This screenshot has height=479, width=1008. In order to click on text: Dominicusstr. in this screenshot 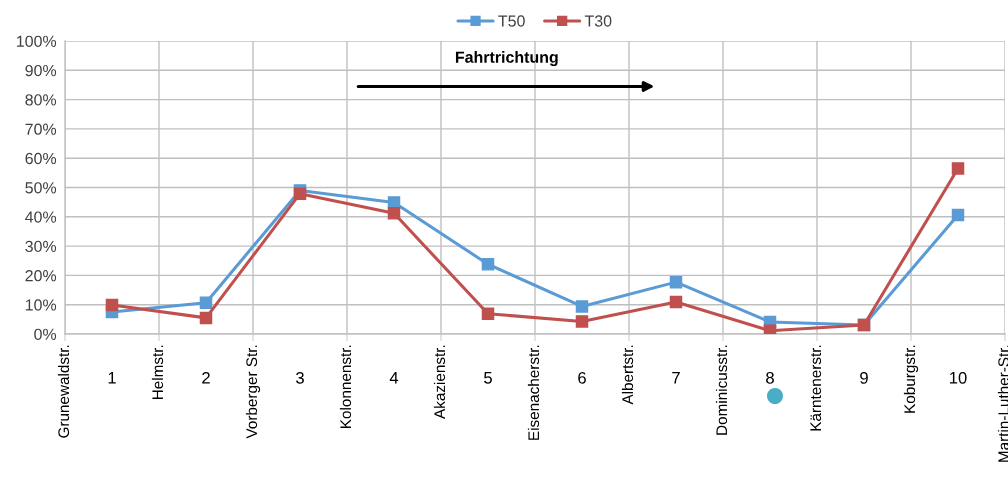, I will do `click(721, 390)`.